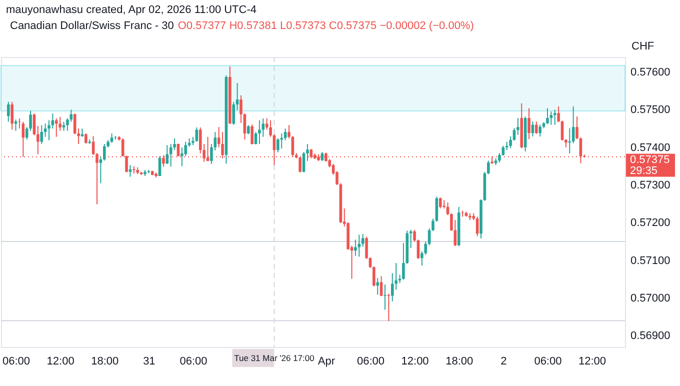 The image size is (680, 386). What do you see at coordinates (650, 165) in the screenshot?
I see `ref-line-label: 0.57375 29:35` at bounding box center [650, 165].